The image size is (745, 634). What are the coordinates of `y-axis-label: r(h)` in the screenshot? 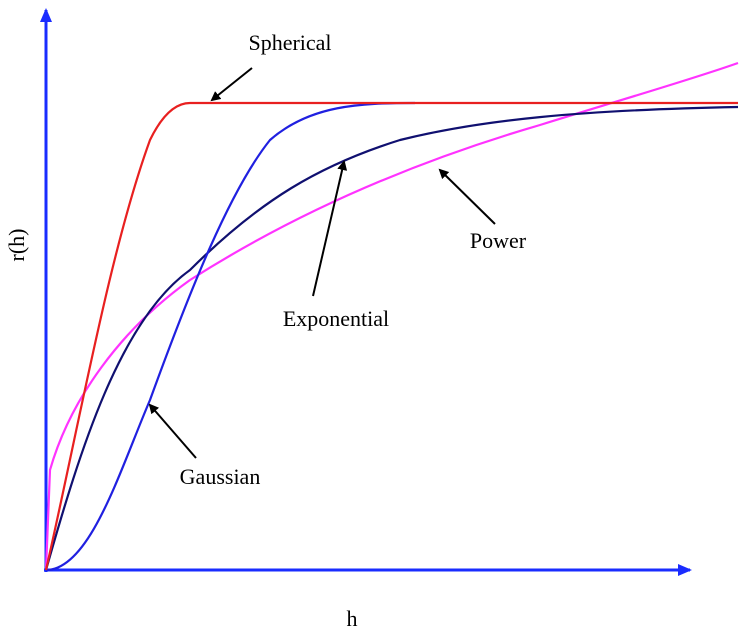 It's located at (16, 245).